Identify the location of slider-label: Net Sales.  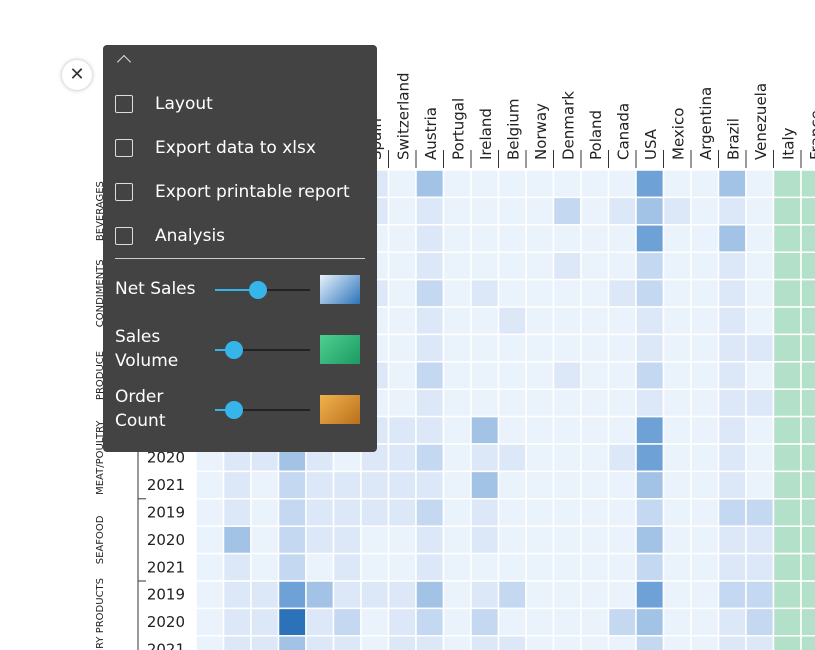
(155, 289).